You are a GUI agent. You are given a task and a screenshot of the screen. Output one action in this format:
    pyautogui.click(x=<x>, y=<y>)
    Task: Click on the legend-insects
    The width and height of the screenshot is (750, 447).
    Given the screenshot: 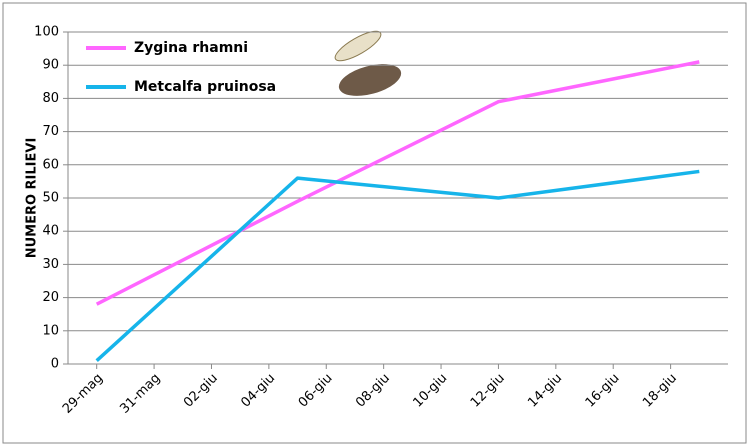 What is the action you would take?
    pyautogui.click(x=368, y=63)
    